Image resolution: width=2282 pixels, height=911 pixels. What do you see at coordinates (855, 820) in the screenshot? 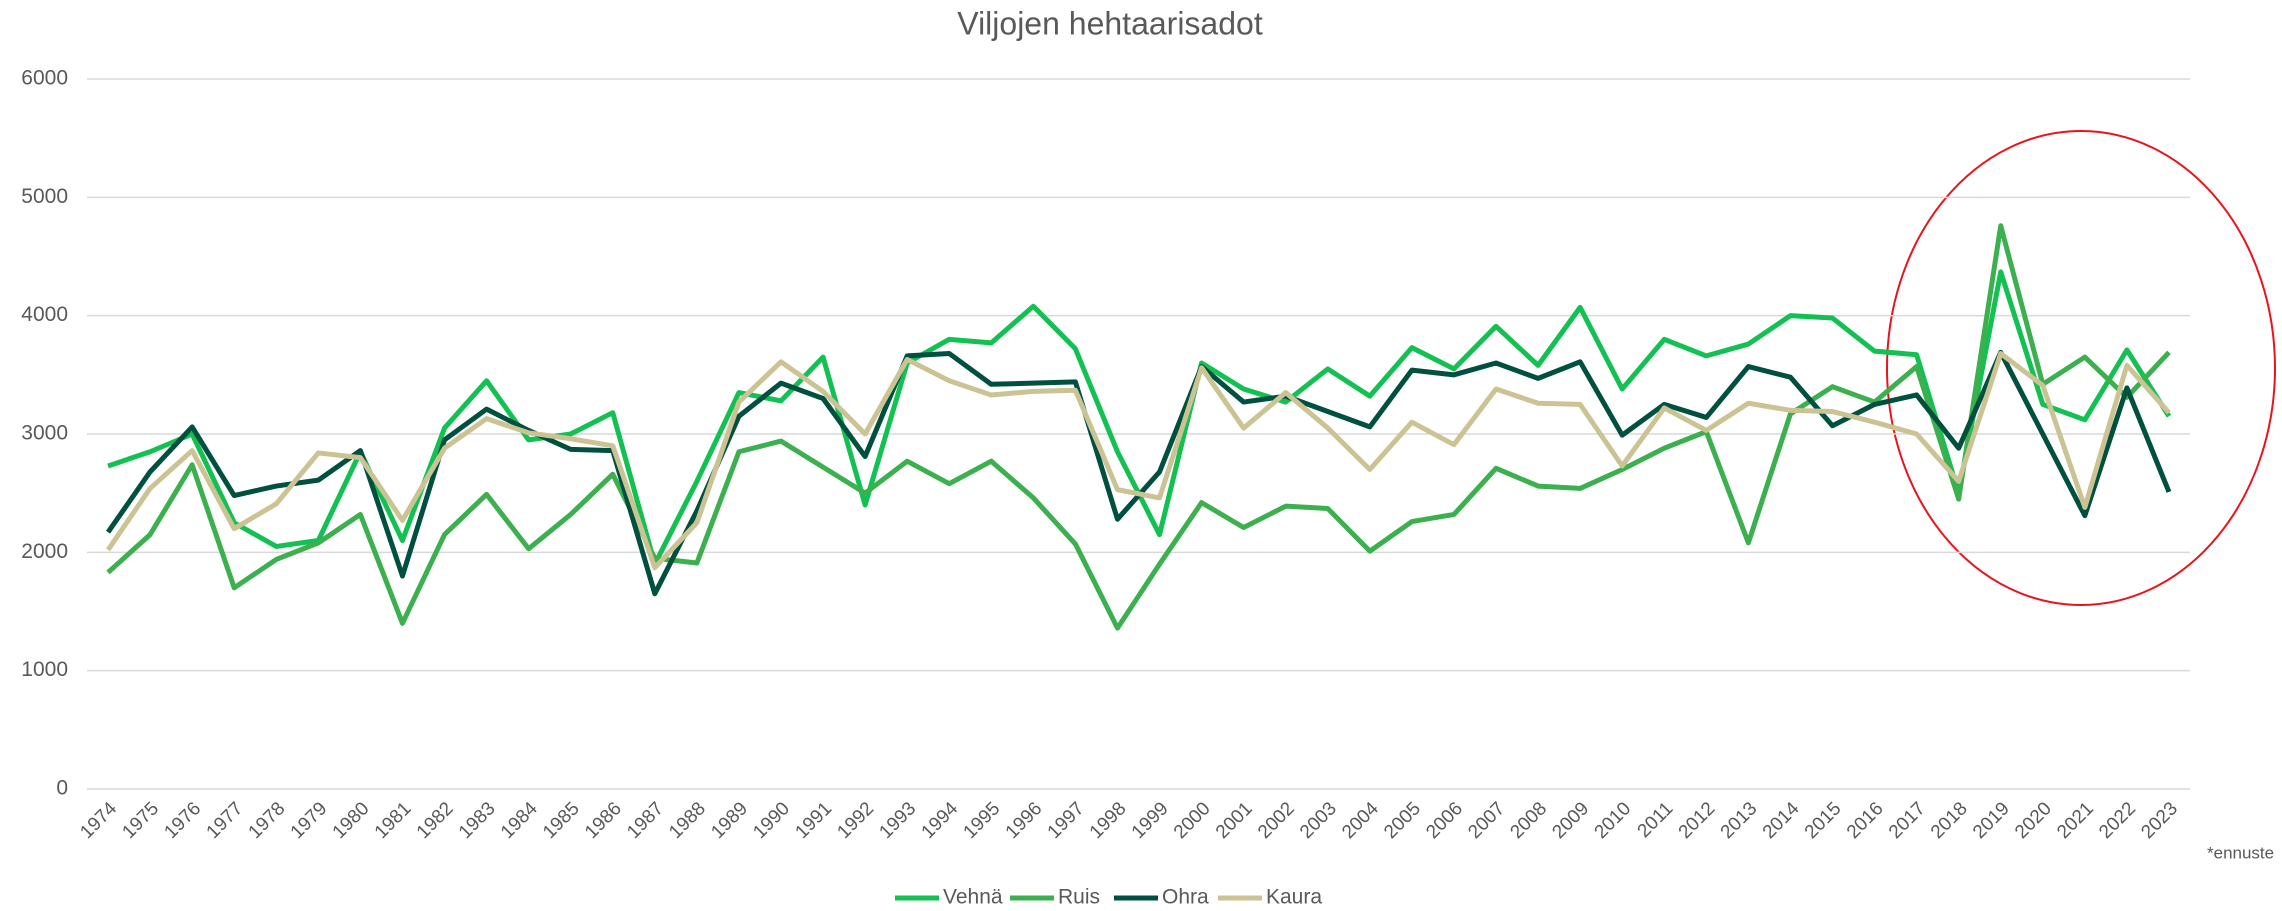
I see `x-tick-label: 1992` at bounding box center [855, 820].